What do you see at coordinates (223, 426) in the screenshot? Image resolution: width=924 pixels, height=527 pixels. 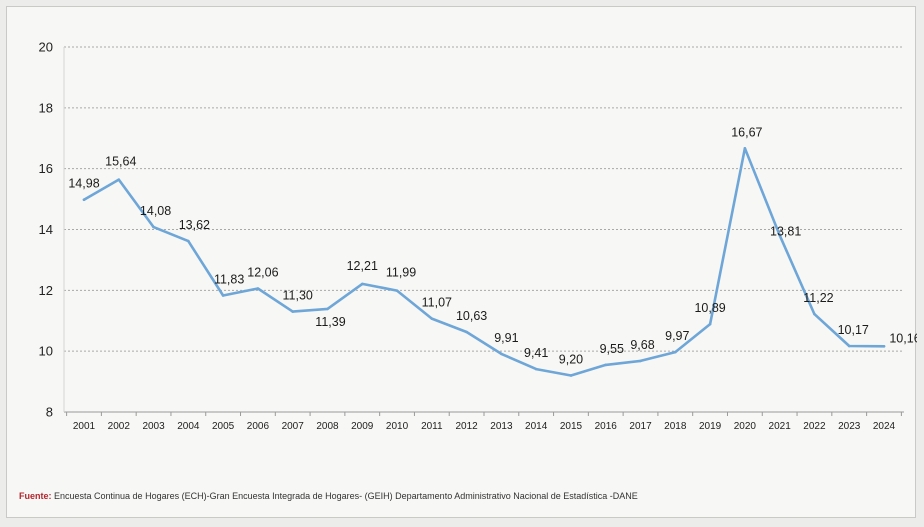 I see `x-tick-label-2005: 2005` at bounding box center [223, 426].